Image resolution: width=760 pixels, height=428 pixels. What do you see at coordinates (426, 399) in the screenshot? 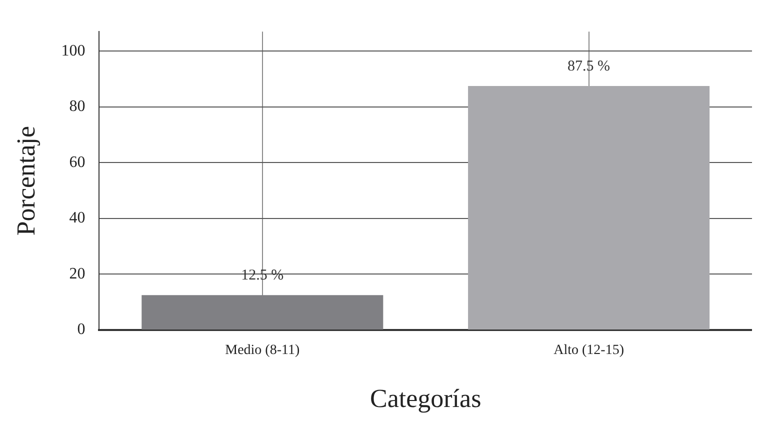
I see `x-axis-title: Categorías` at bounding box center [426, 399].